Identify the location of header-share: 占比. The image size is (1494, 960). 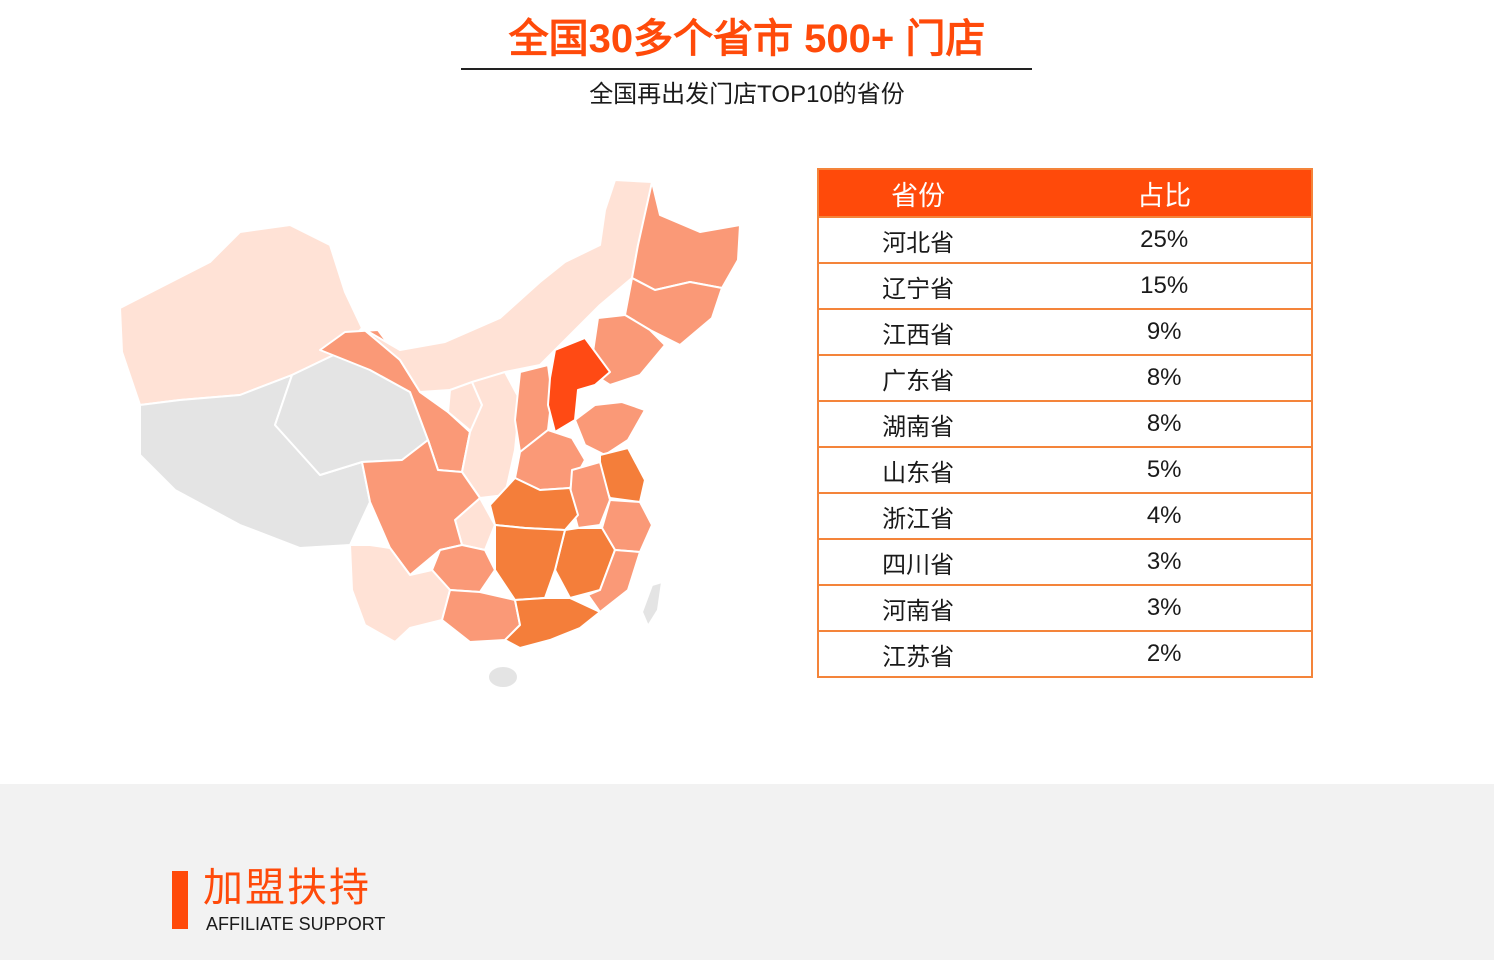
(1164, 193).